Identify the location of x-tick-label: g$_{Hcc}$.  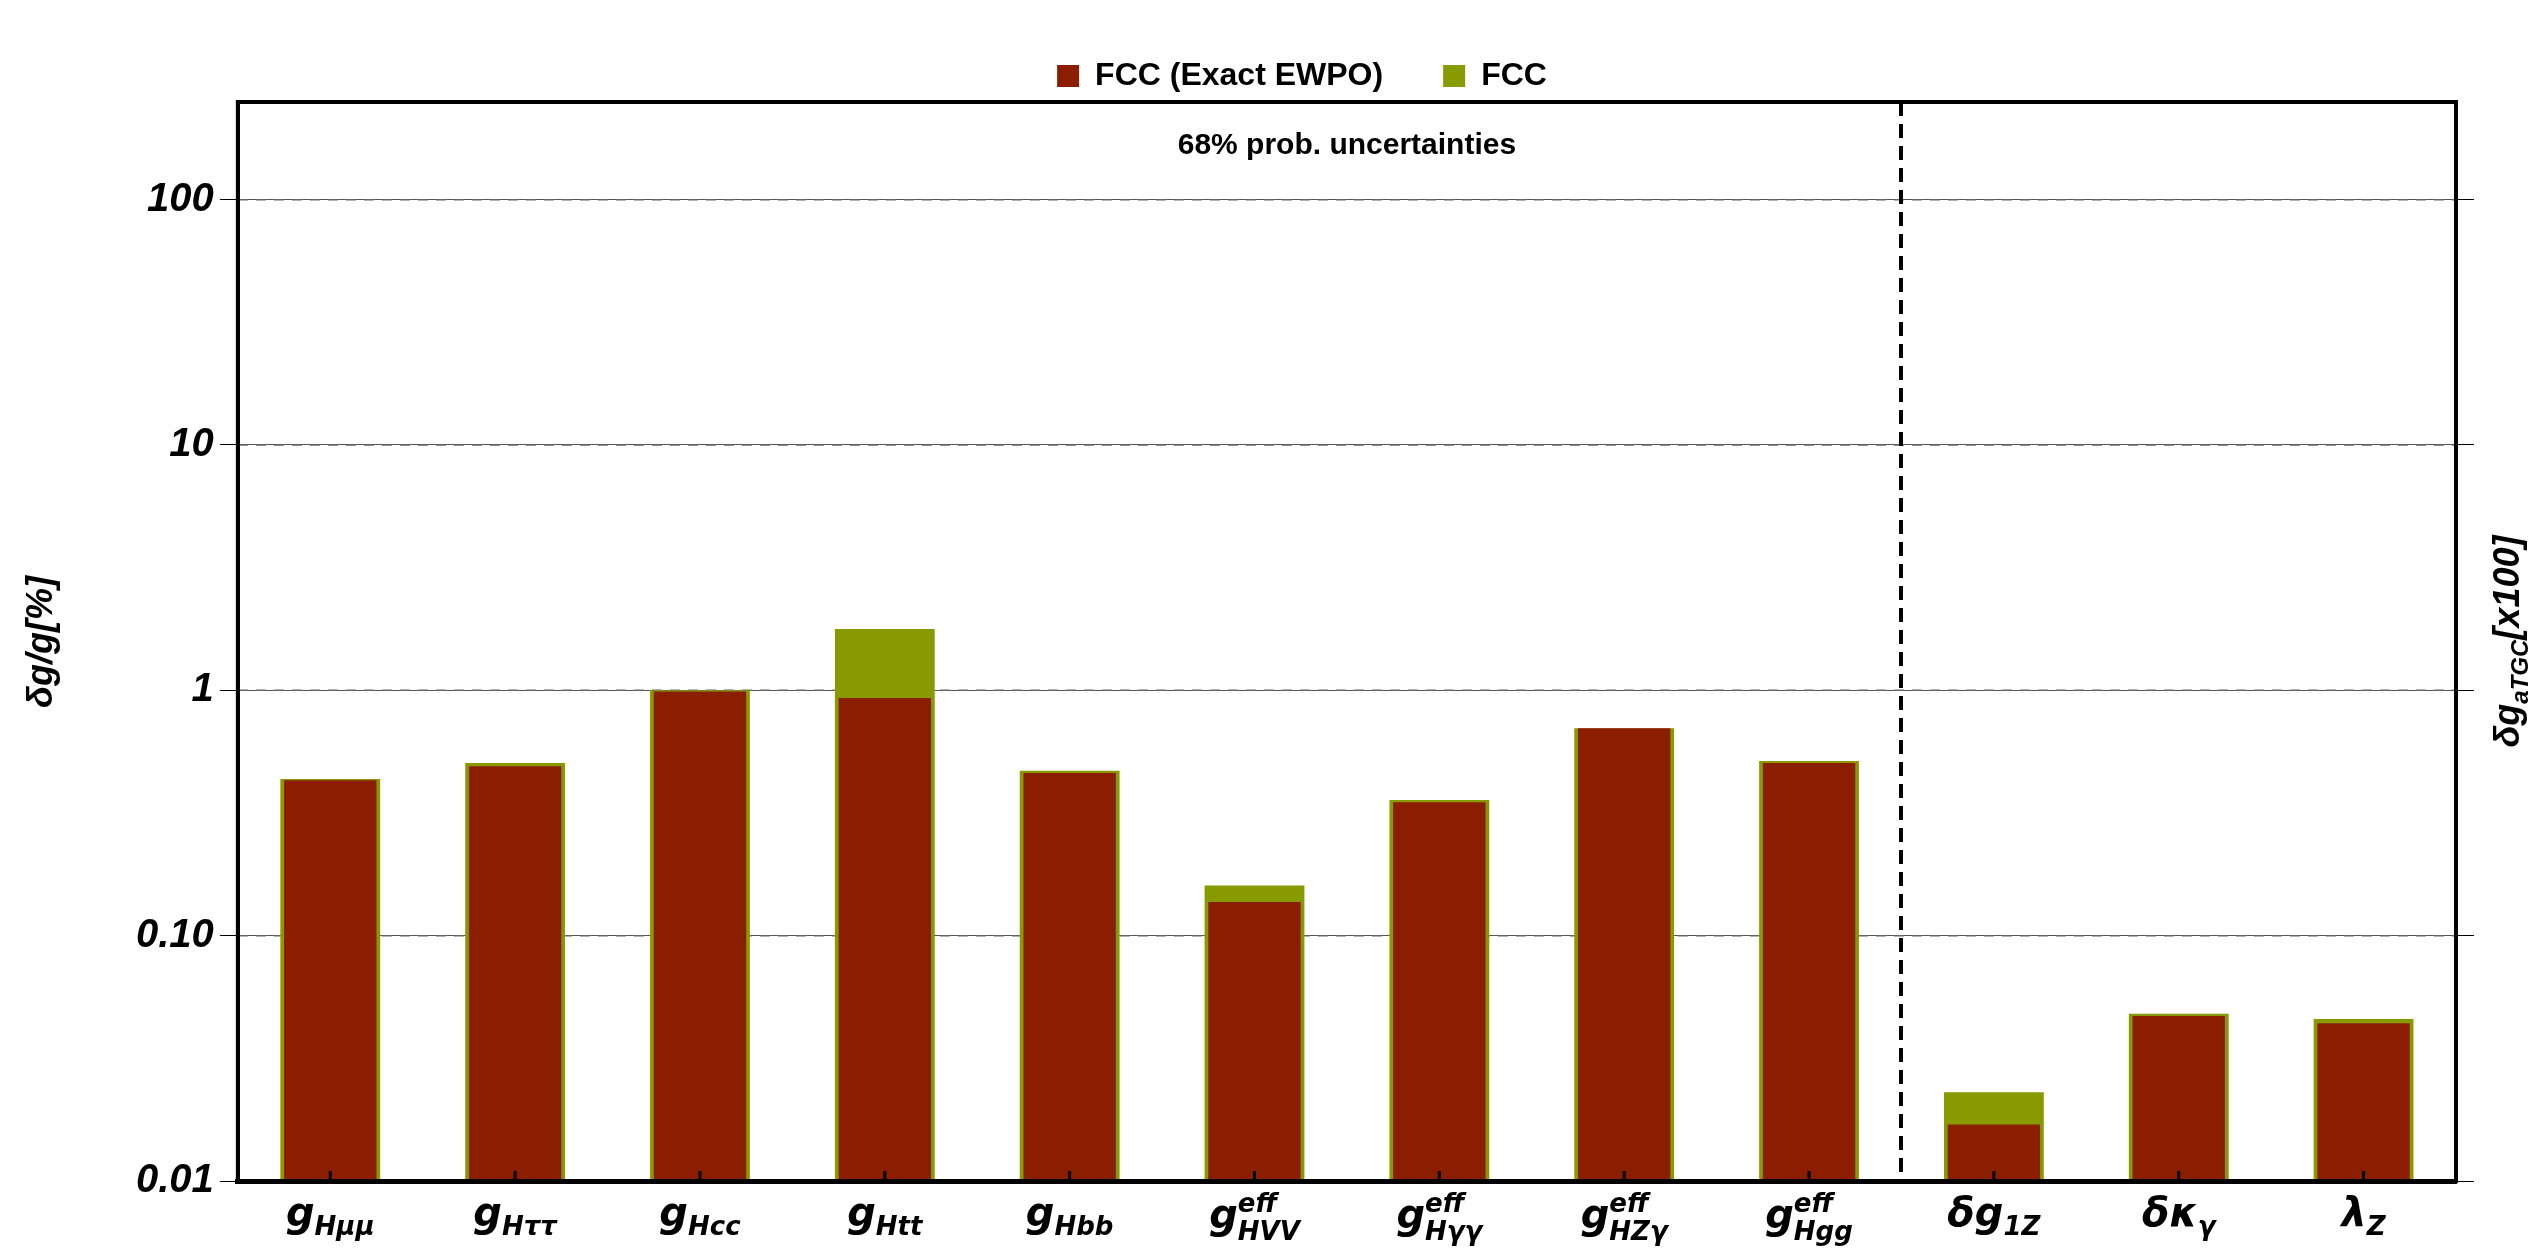
(700, 1215).